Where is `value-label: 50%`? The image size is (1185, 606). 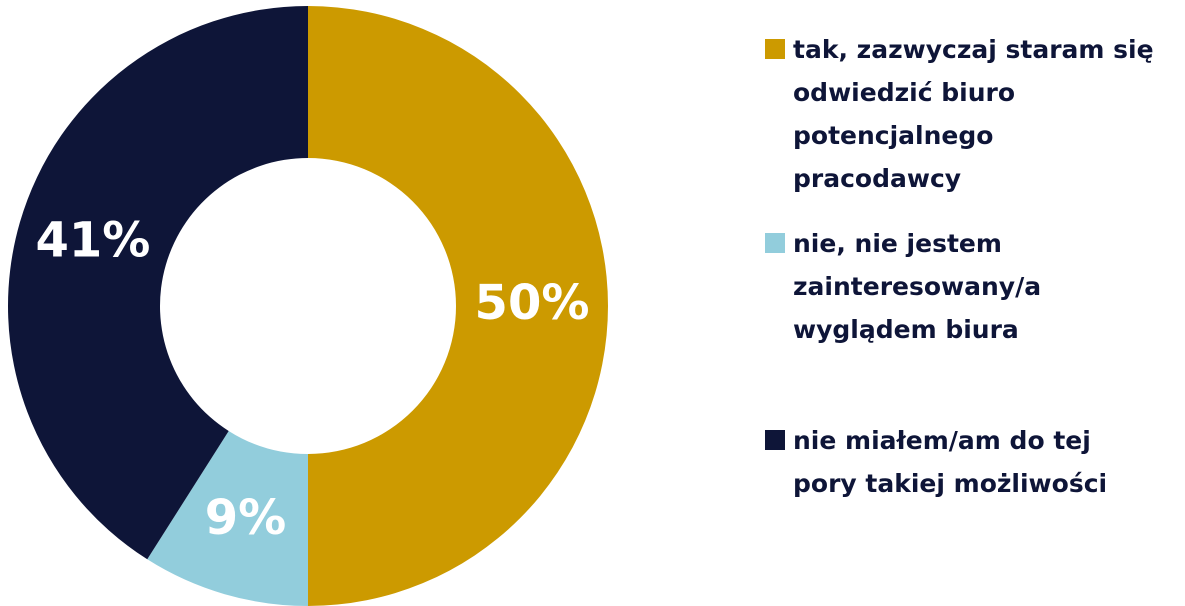
value-label: 50% is located at coordinates (532, 303).